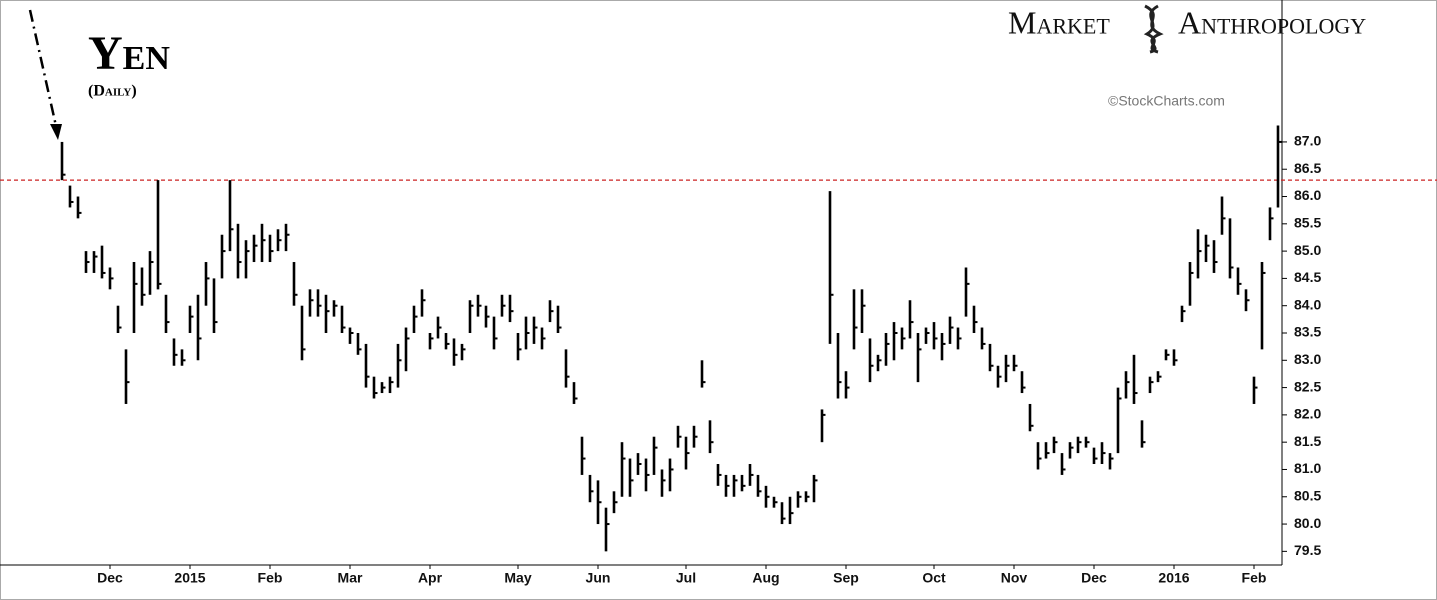  I want to click on y-tick-label: 87.0, so click(1307, 141).